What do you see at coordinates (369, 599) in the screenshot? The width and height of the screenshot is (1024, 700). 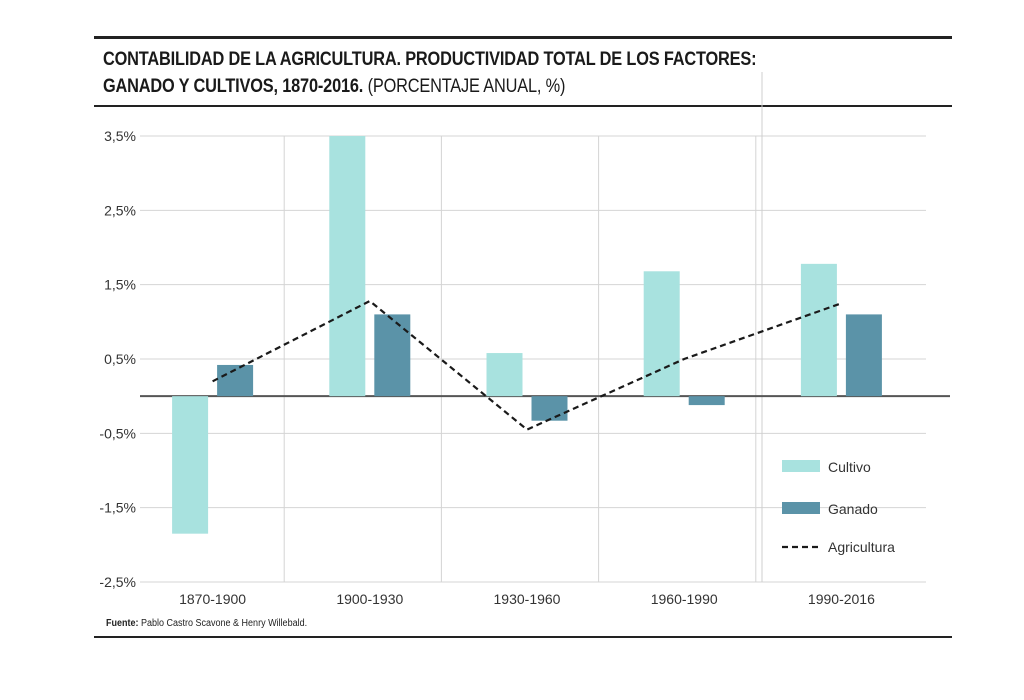 I see `x-tick-label: 1900-1930` at bounding box center [369, 599].